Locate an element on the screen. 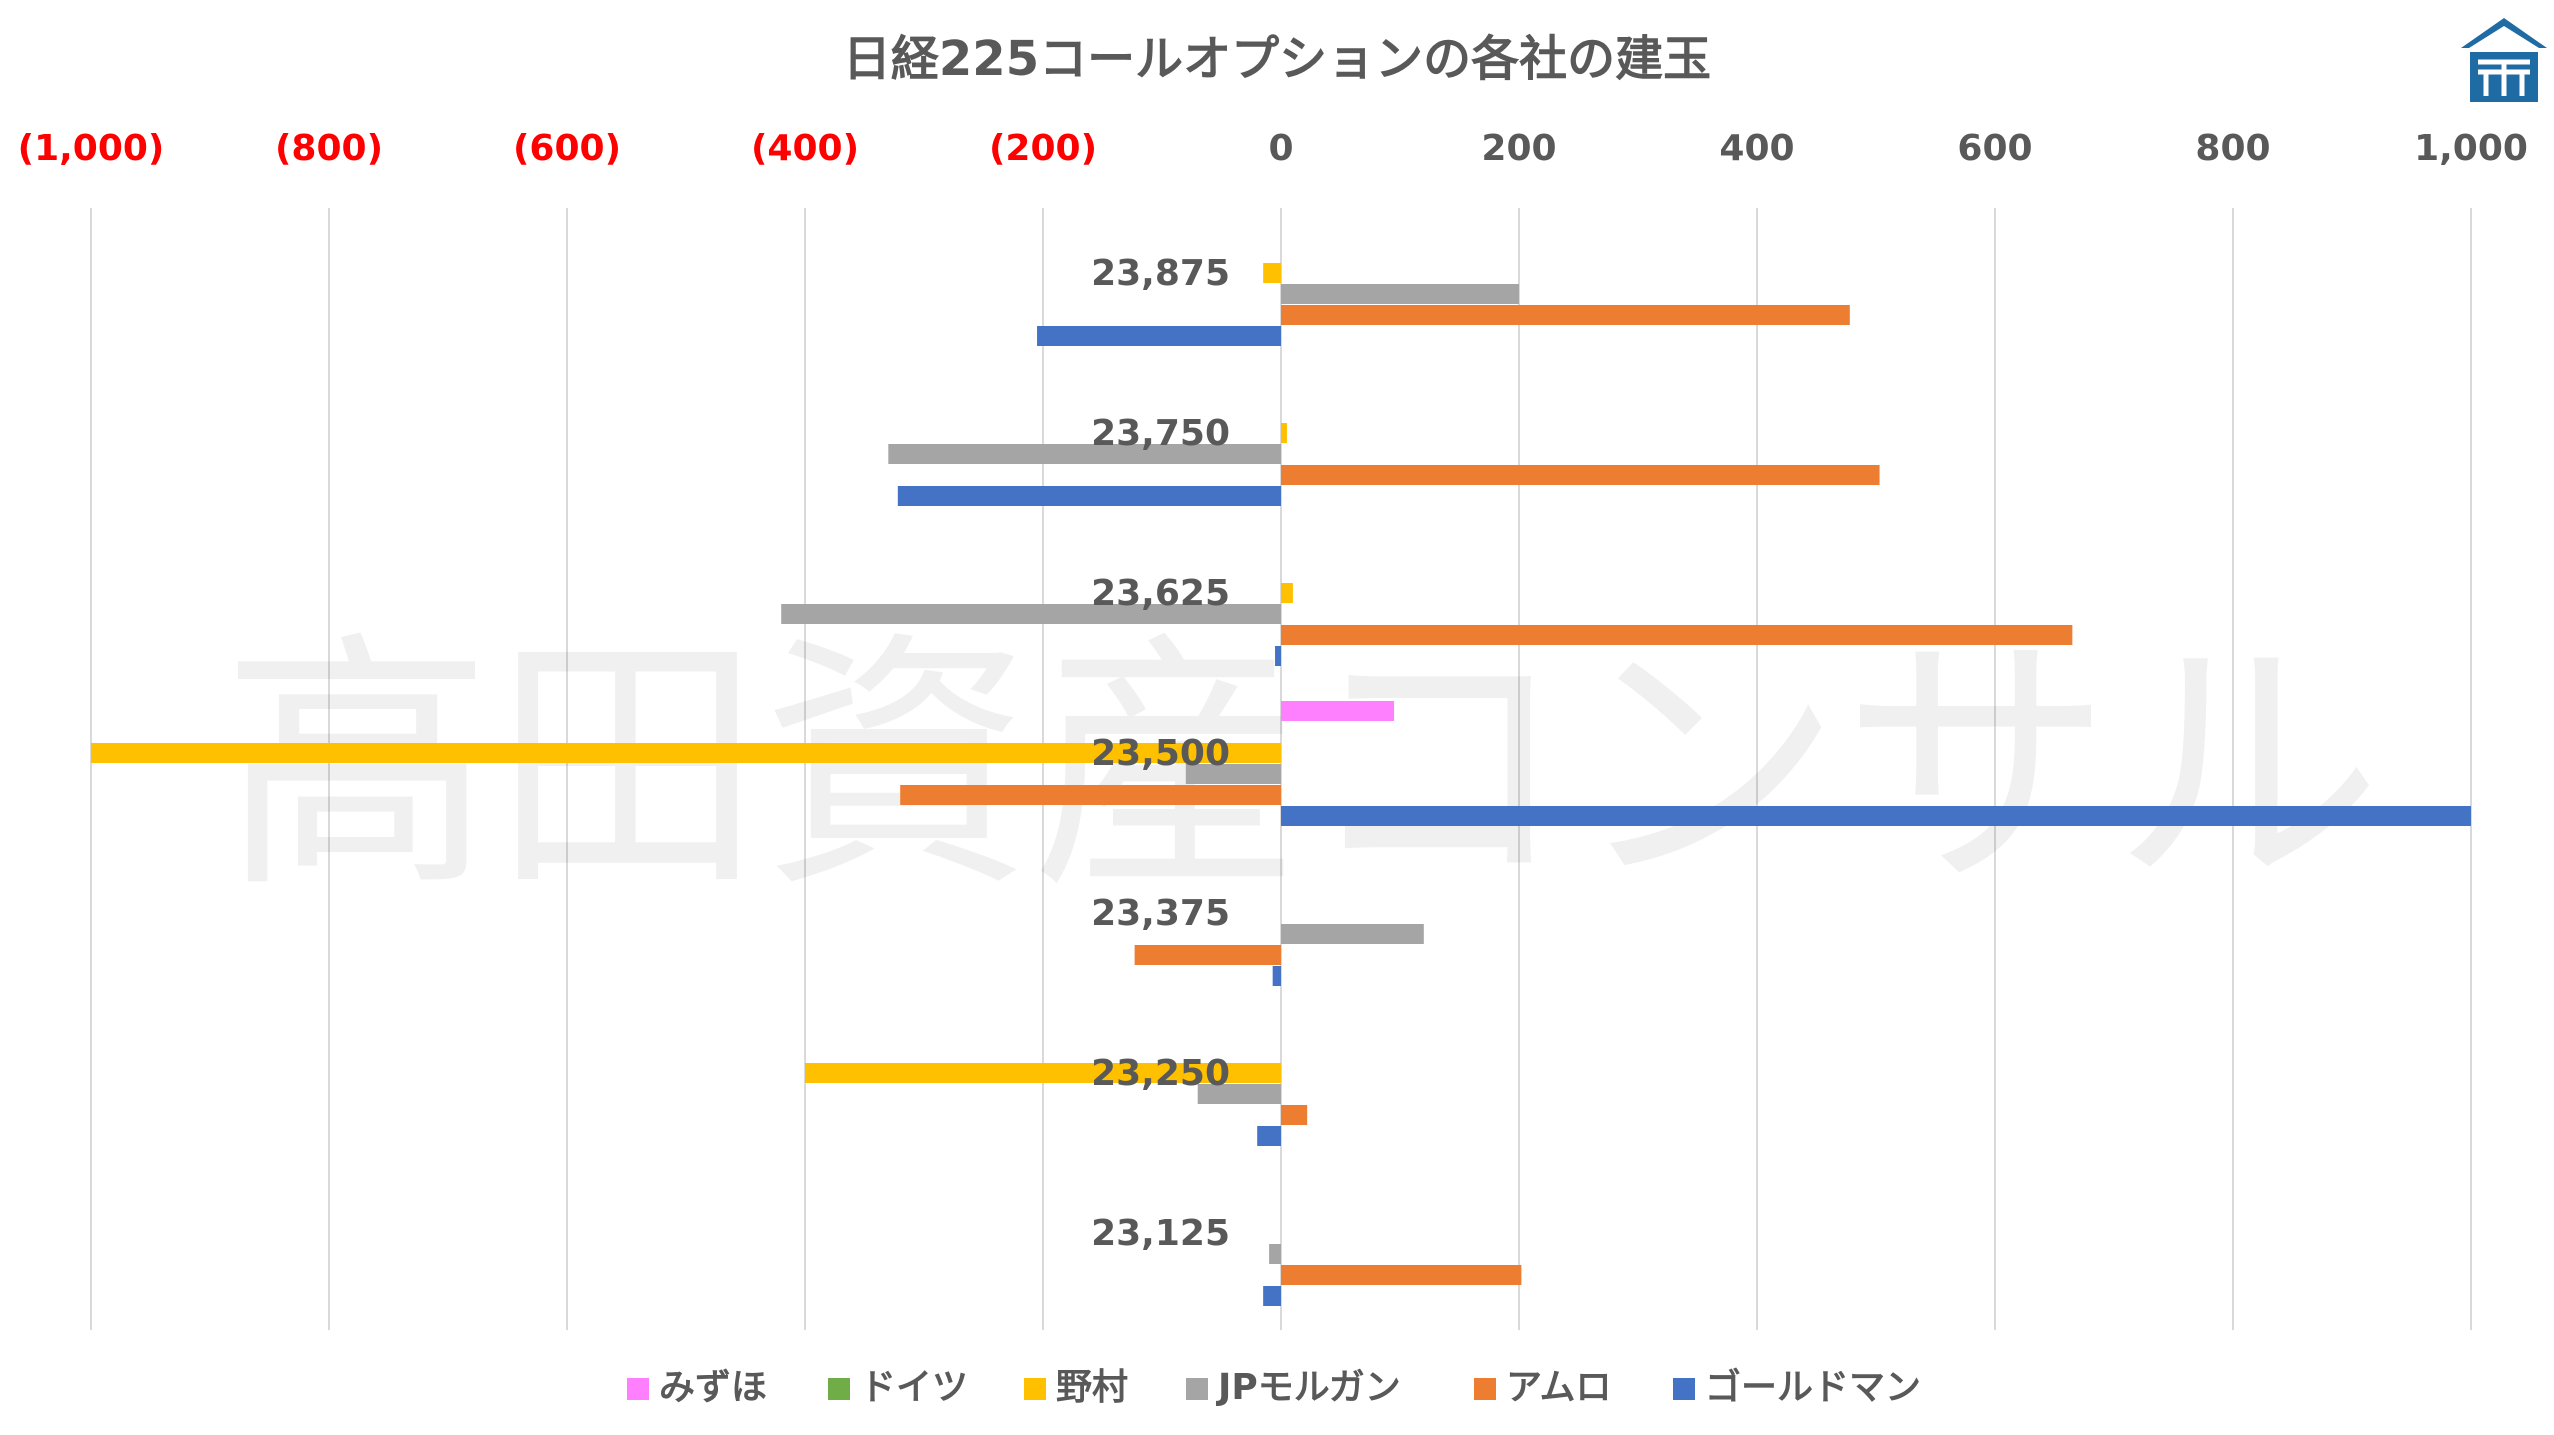 Image resolution: width=2554 pixels, height=1435 pixels. legend: みずほ ドイツ 野村 JPモルガン アムロ ゴールドマン is located at coordinates (1274, 1387).